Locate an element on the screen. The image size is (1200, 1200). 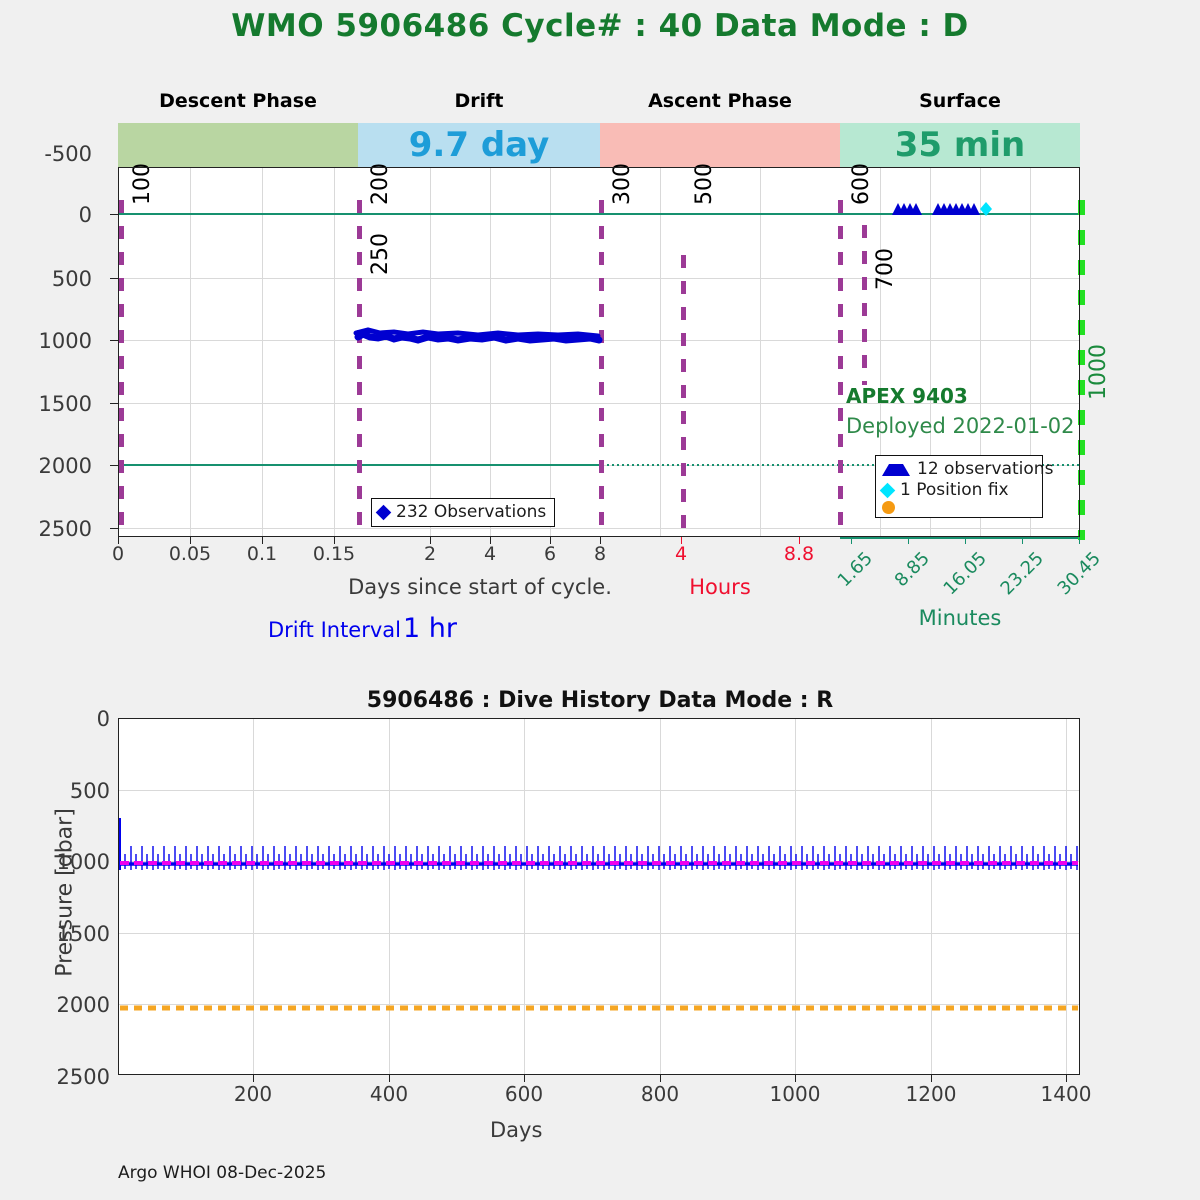
x-tick-label: 2 is located at coordinates (430, 554).